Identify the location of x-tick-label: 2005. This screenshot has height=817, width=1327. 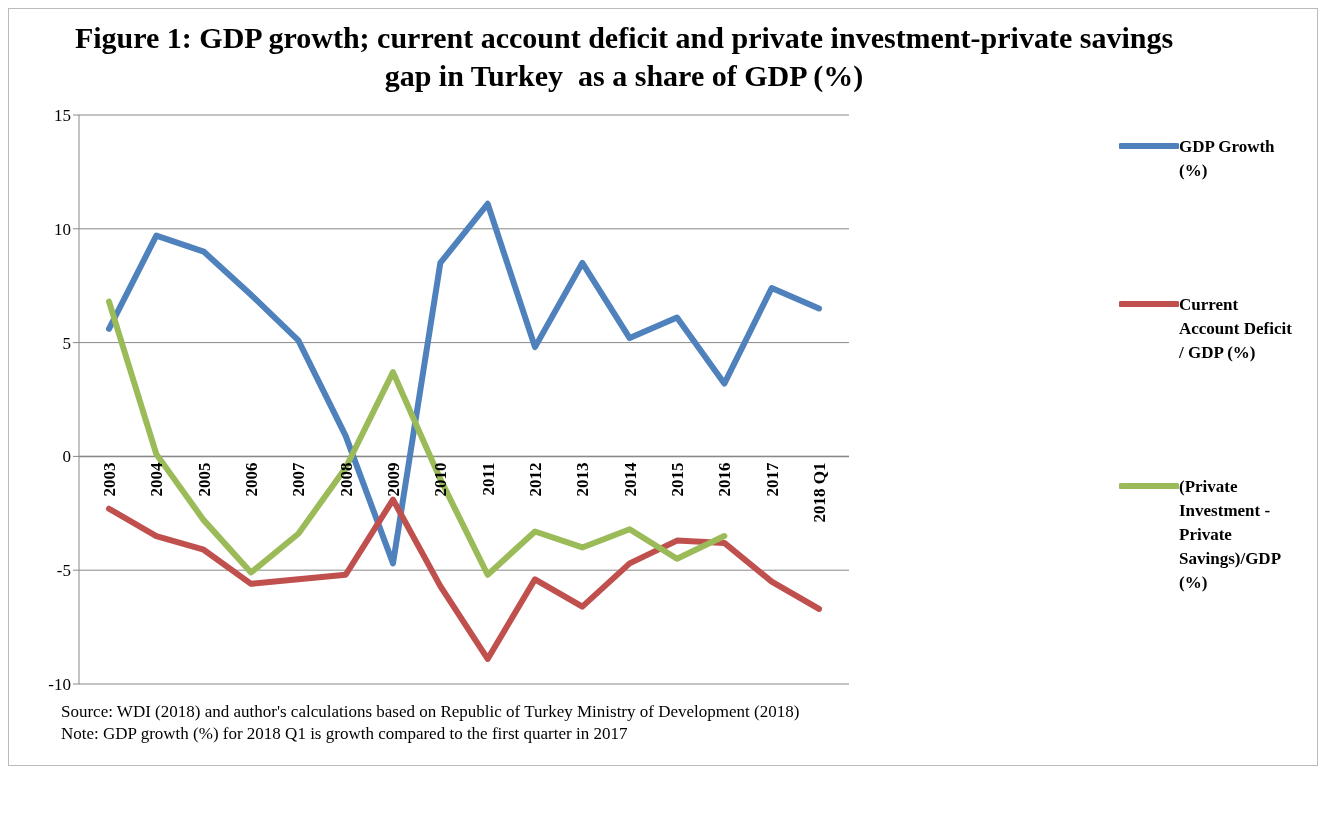
(204, 479).